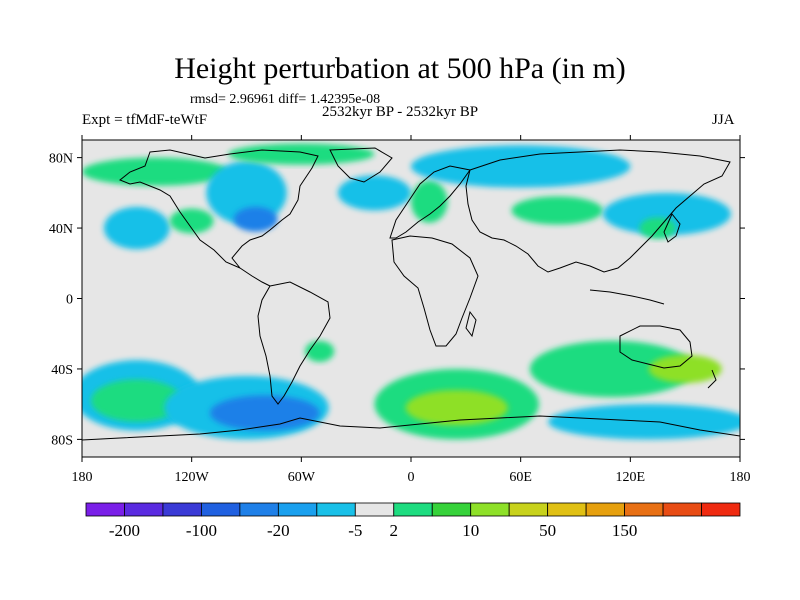 The width and height of the screenshot is (800, 600). What do you see at coordinates (255, 277) in the screenshot?
I see `coast-central-america` at bounding box center [255, 277].